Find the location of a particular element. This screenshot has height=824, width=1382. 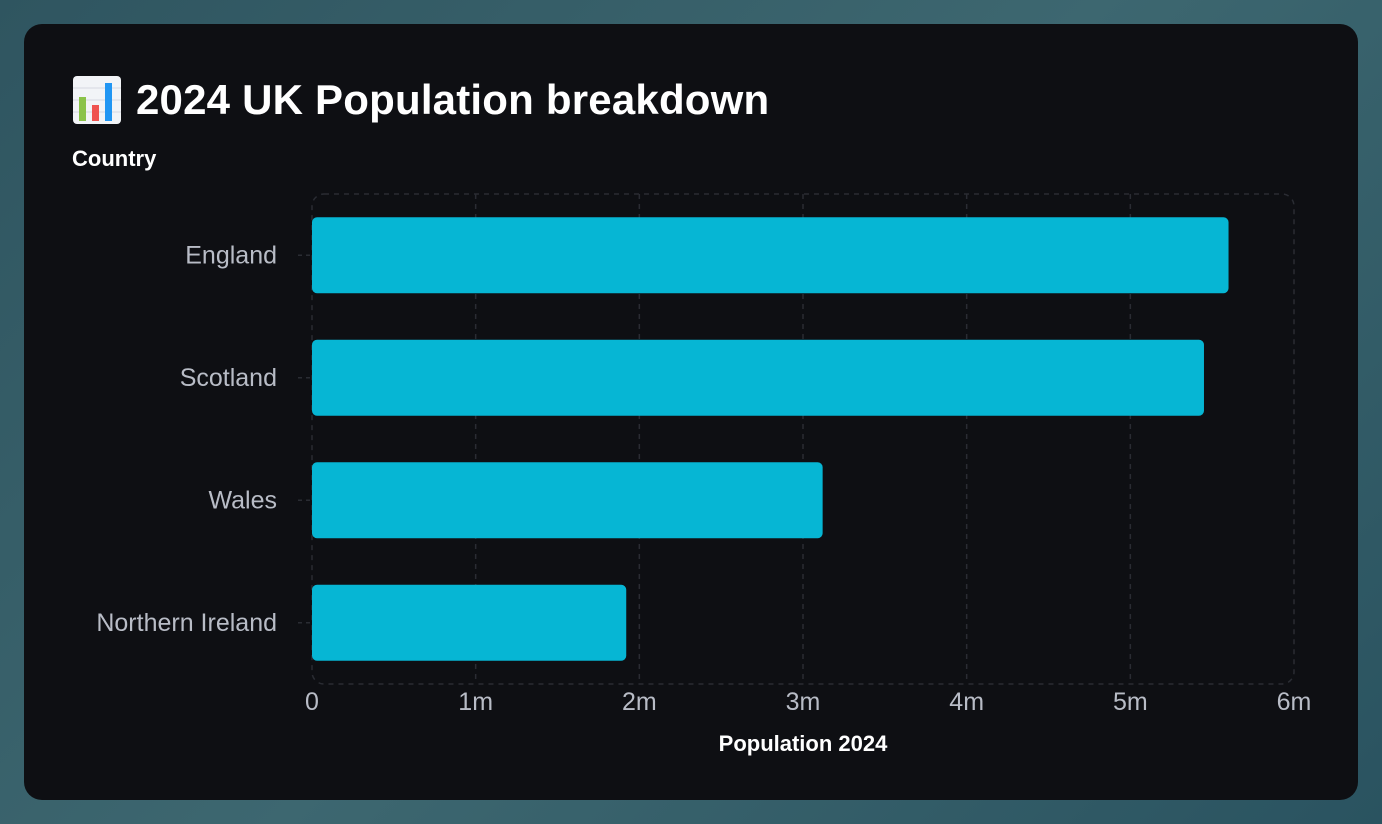

bar-scotland is located at coordinates (758, 377).